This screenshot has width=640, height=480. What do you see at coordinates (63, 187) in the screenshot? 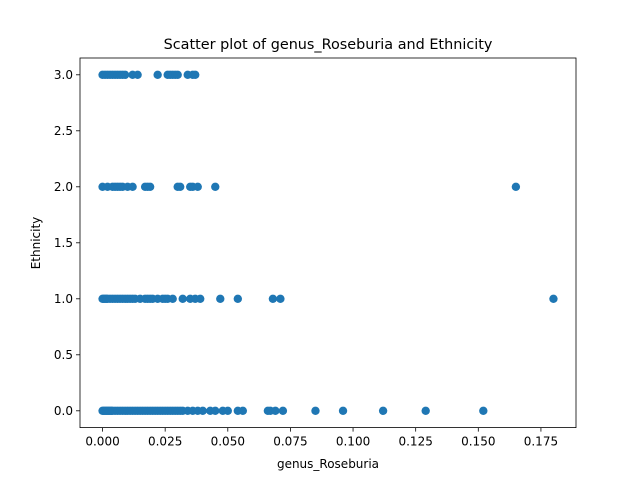
I see `y-tick-label: 2.0` at bounding box center [63, 187].